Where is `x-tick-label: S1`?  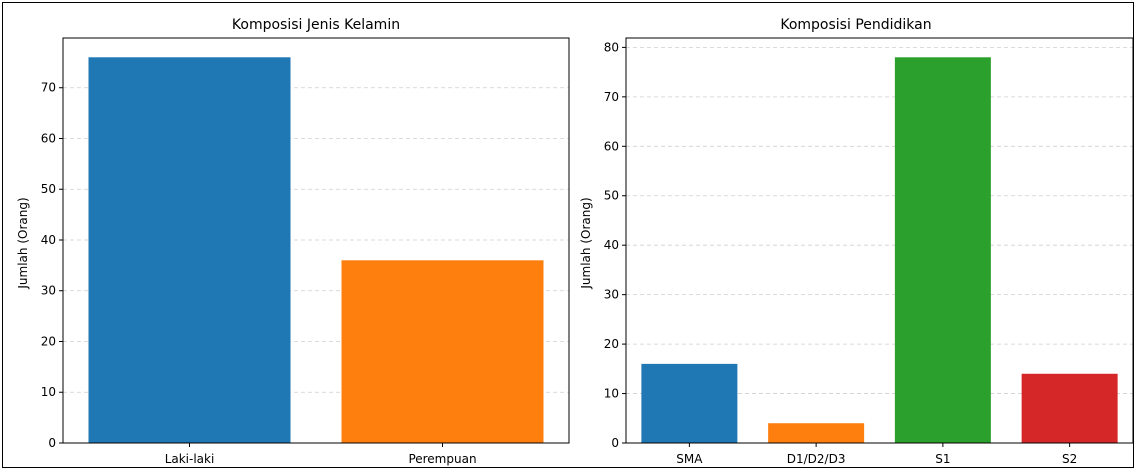
x-tick-label: S1 is located at coordinates (942, 459).